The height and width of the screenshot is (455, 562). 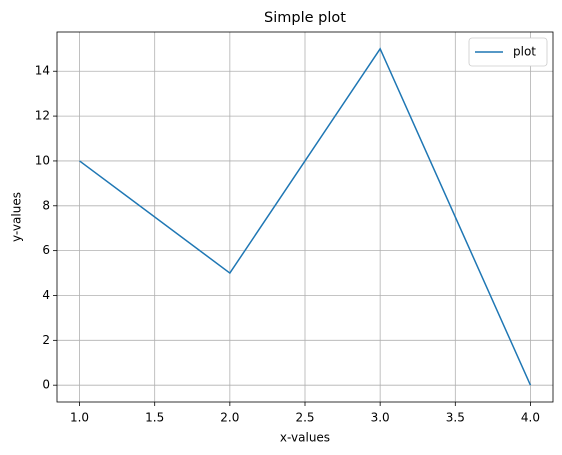 I want to click on x-tick-label: 1.0, so click(x=79, y=418).